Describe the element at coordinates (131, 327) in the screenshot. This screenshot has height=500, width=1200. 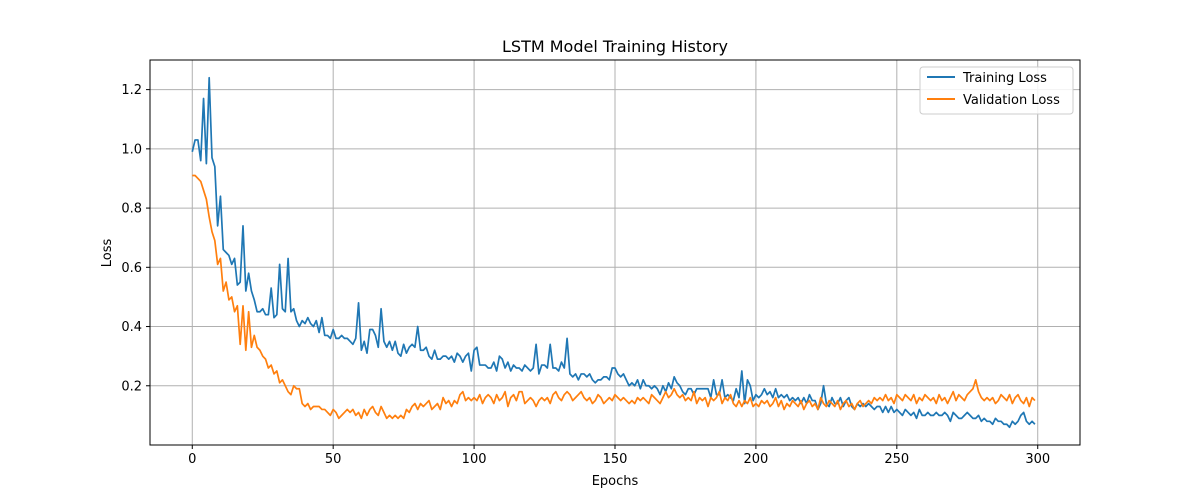
I see `y-tick-label: 0.4` at that location.